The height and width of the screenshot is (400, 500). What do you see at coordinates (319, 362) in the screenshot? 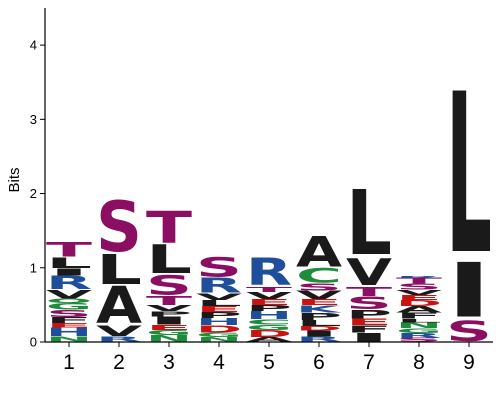
I see `x-tick-label: 6` at bounding box center [319, 362].